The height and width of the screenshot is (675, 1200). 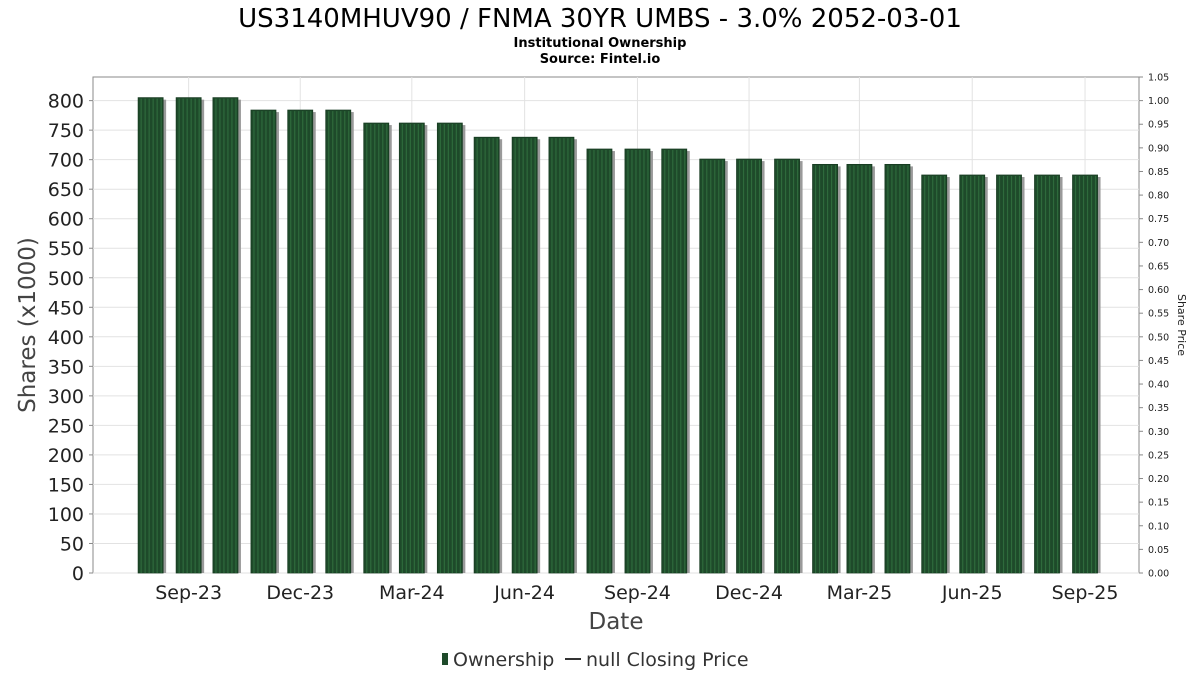 What do you see at coordinates (66, 190) in the screenshot?
I see `y-tick-label: 650` at bounding box center [66, 190].